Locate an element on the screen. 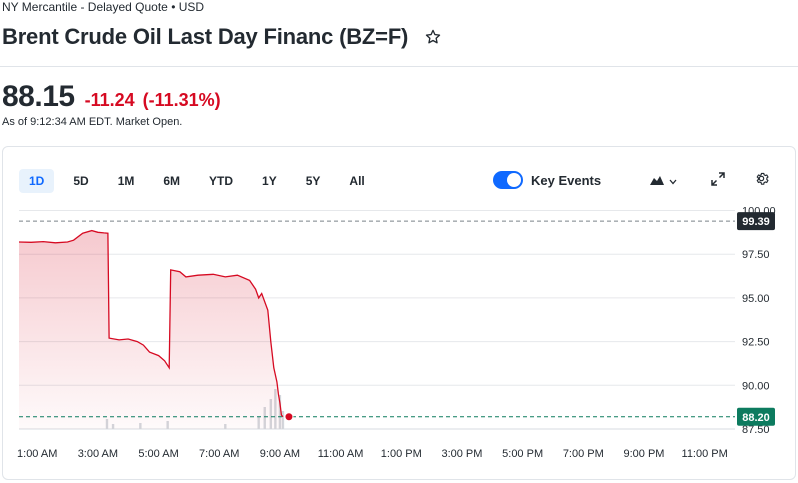 This screenshot has width=798, height=483. x-tick-label: 9:00 PM is located at coordinates (643, 454).